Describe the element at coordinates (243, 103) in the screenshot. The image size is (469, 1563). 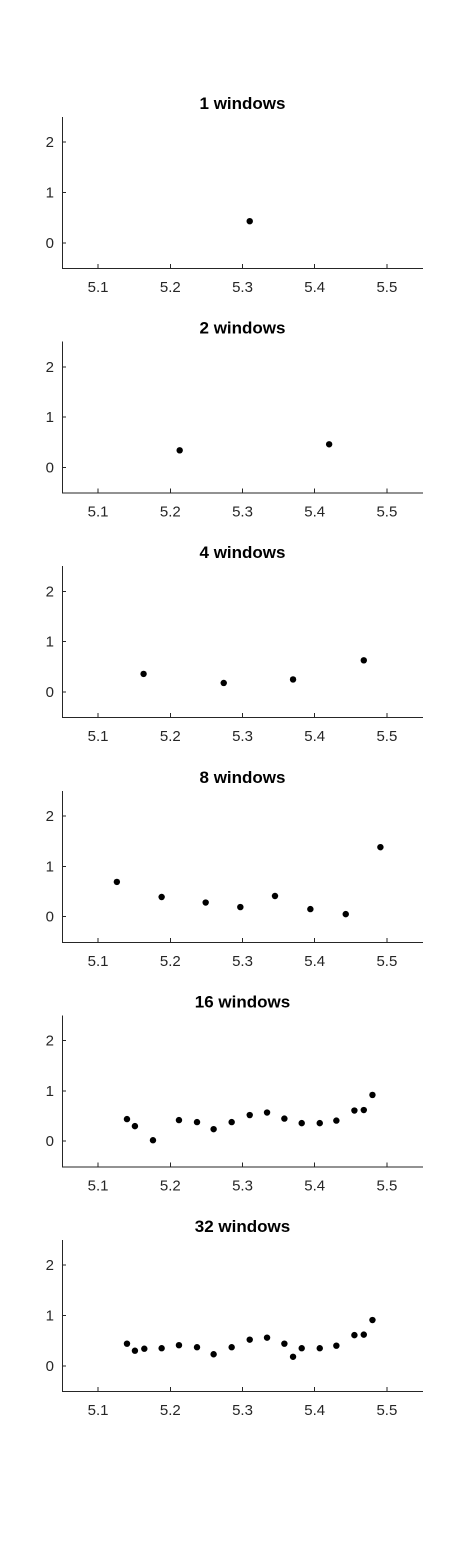
I see `subplot-title: 1 windows` at that location.